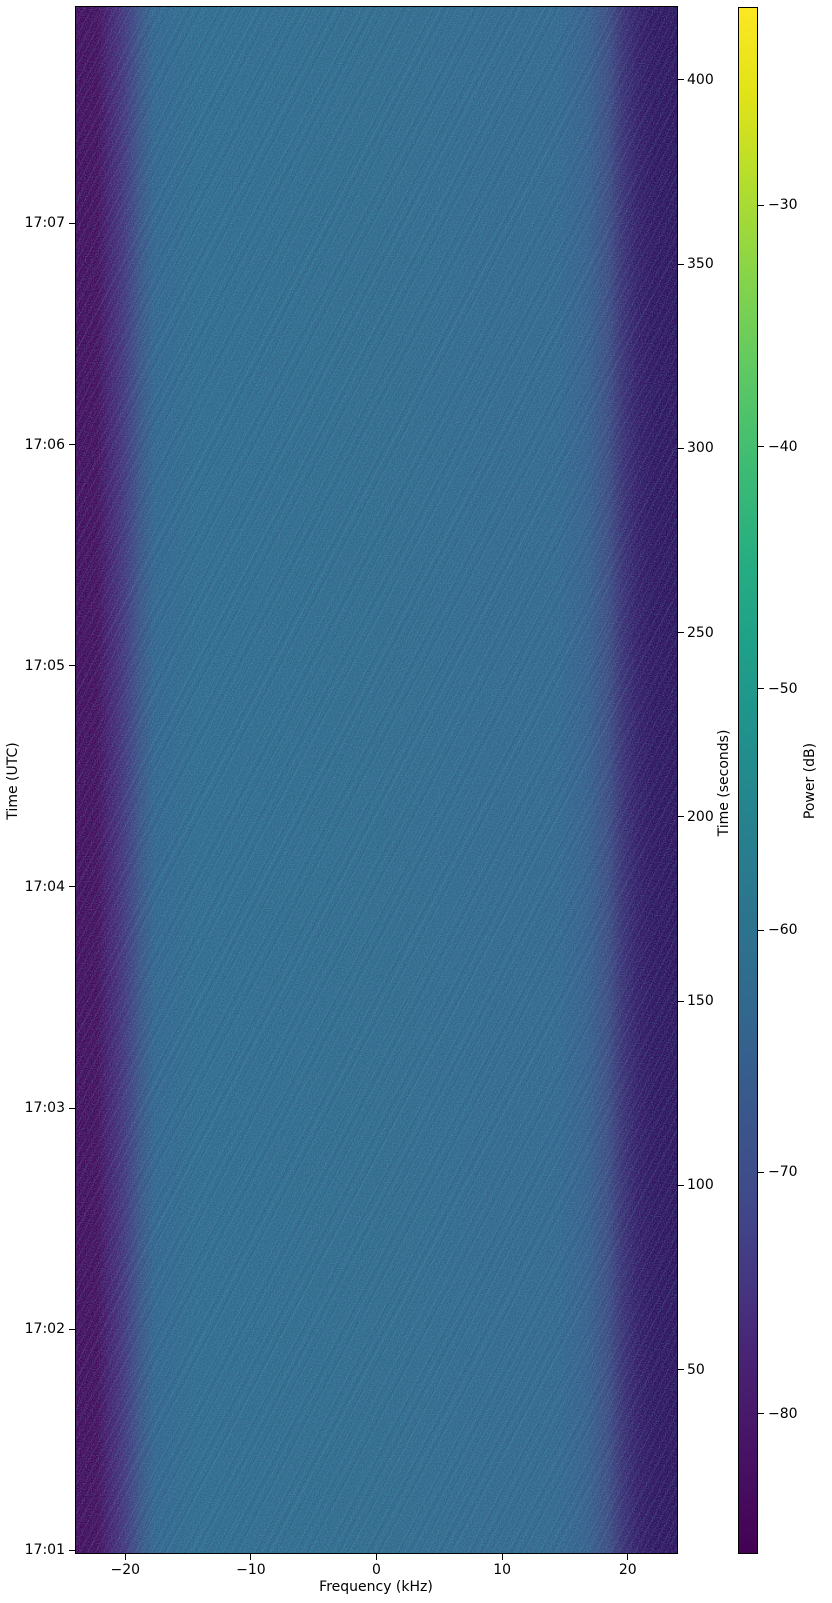 The height and width of the screenshot is (1603, 832). Describe the element at coordinates (700, 816) in the screenshot. I see `y-right-tick-label: 200` at that location.